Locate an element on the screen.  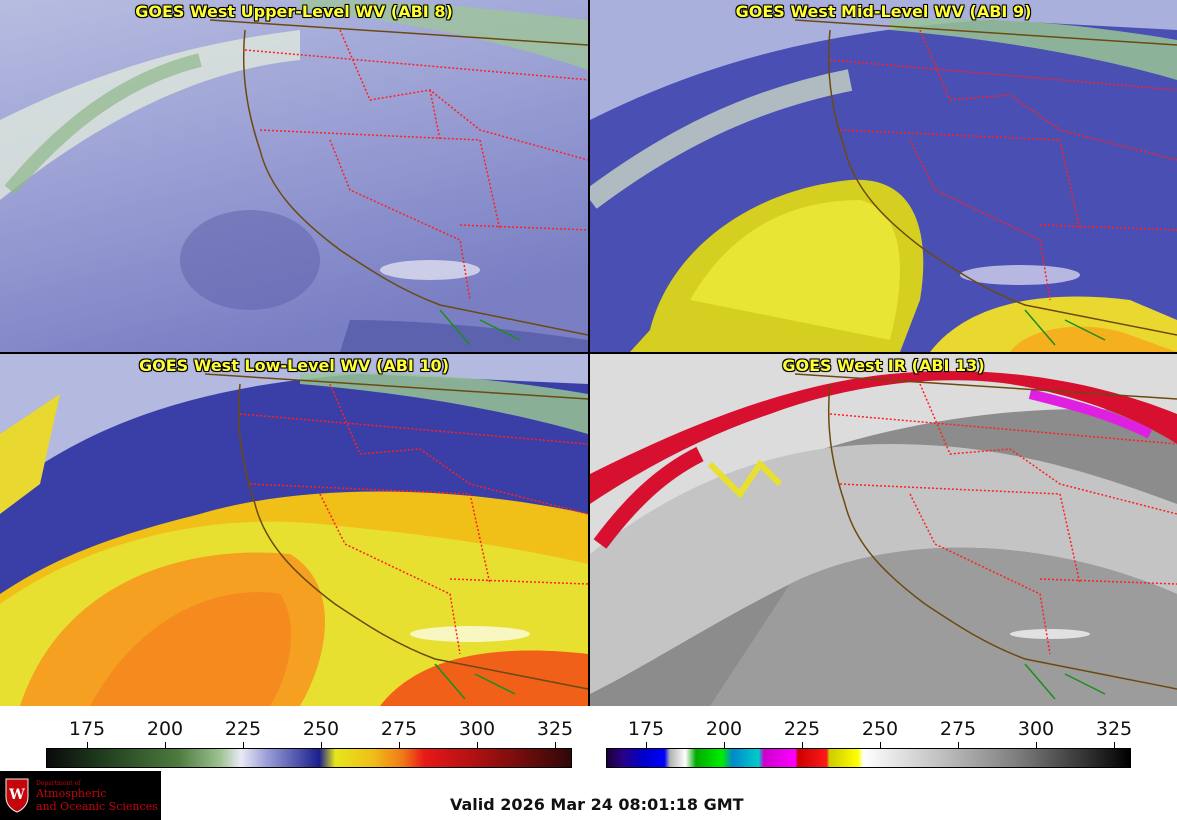
ir-tick-label: 250 is located at coordinates (880, 729).